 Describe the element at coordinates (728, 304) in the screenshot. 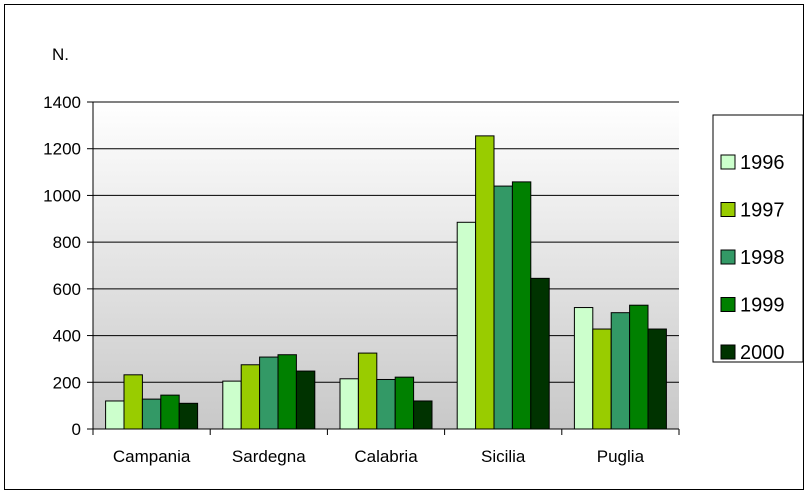

I see `legend-swatch-1999` at that location.